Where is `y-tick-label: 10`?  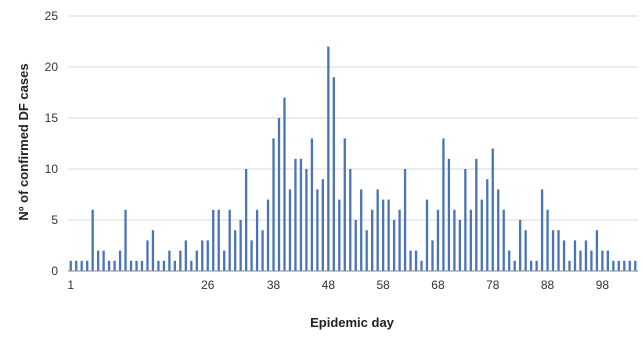 y-tick-label: 10 is located at coordinates (52, 169).